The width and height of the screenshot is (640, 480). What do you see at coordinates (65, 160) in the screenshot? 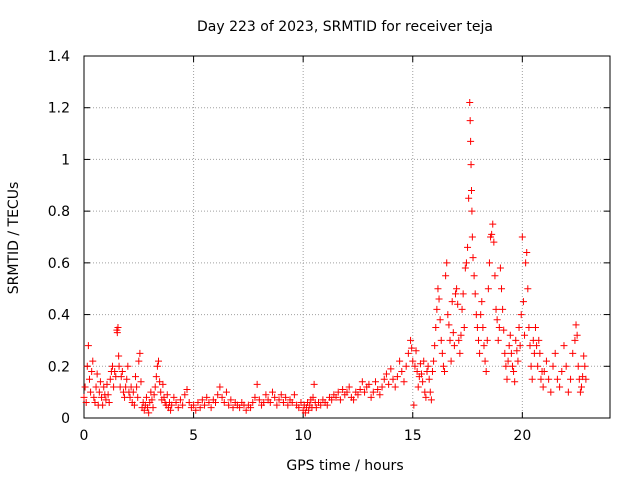
I see `y-tick-label: 1` at bounding box center [65, 160].